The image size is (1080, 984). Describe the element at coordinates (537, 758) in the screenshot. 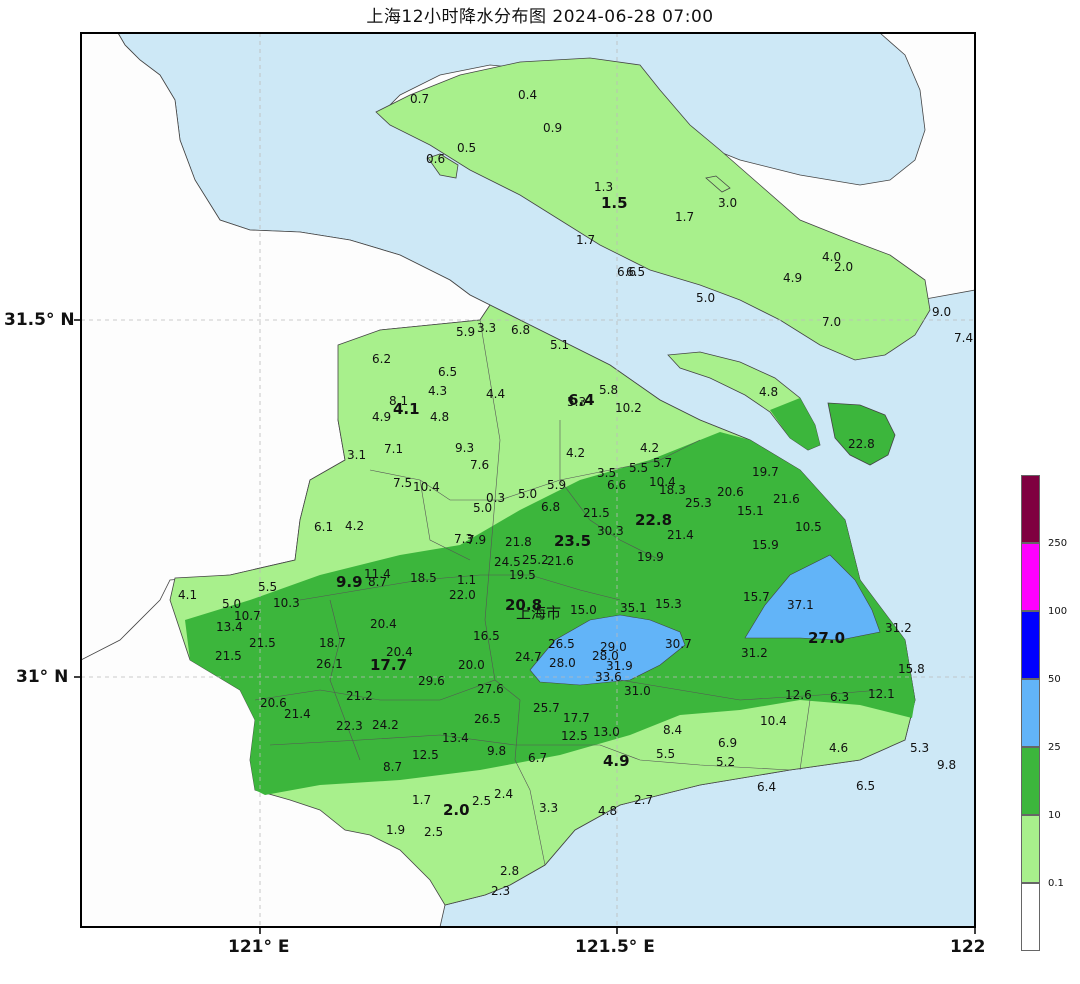

I see `station-value: 6.7` at that location.